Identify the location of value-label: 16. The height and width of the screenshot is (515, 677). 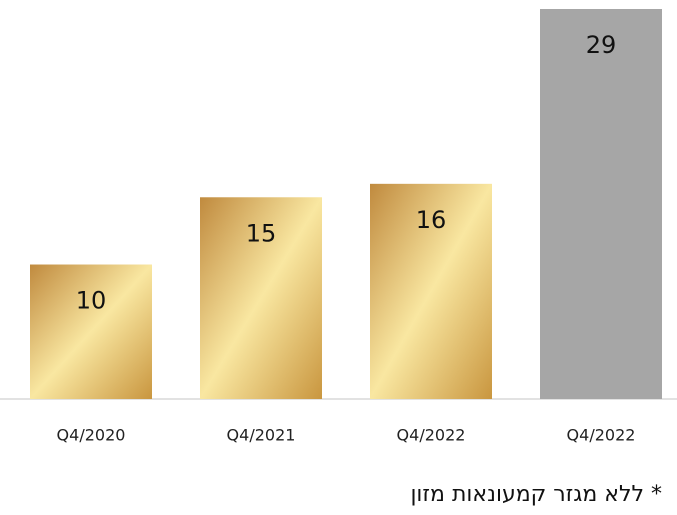
(431, 220).